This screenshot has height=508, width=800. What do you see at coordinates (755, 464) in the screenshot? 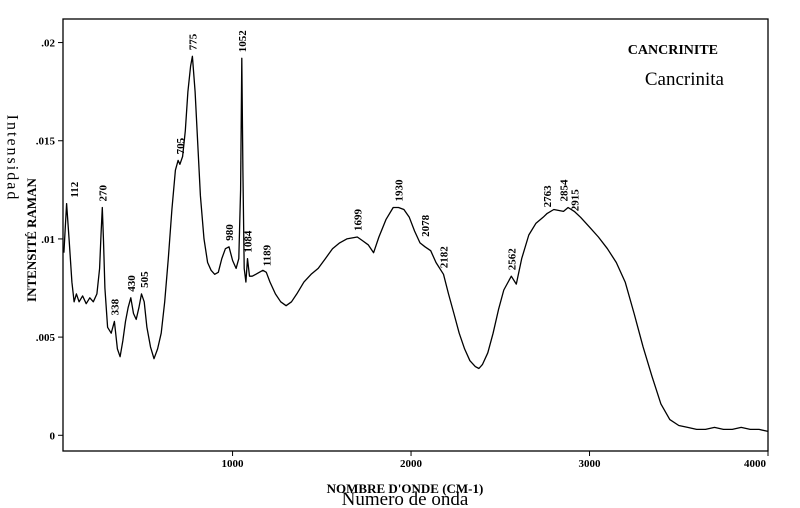
I see `x-tick-label: 4000` at bounding box center [755, 464].